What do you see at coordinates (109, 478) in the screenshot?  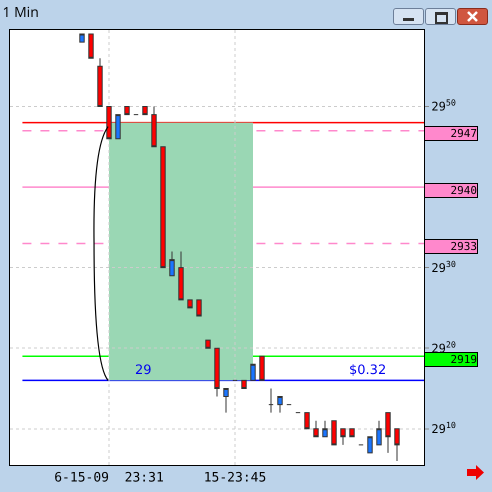 I see `x-tick-label: 6-15-09 23:31` at bounding box center [109, 478].